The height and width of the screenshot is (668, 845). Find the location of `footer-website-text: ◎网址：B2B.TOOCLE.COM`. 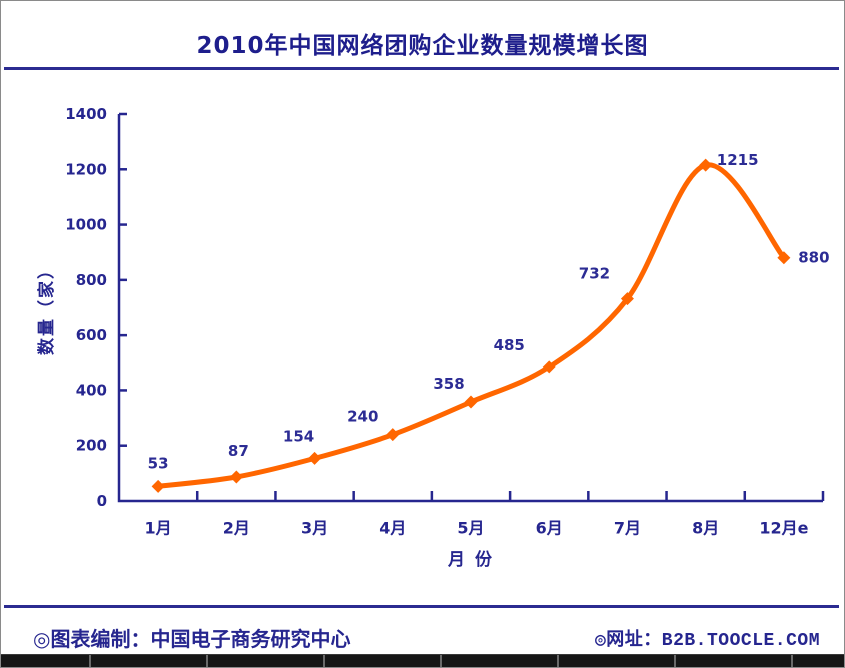

footer-website-text: ◎网址：B2B.TOOCLE.COM is located at coordinates (707, 640).